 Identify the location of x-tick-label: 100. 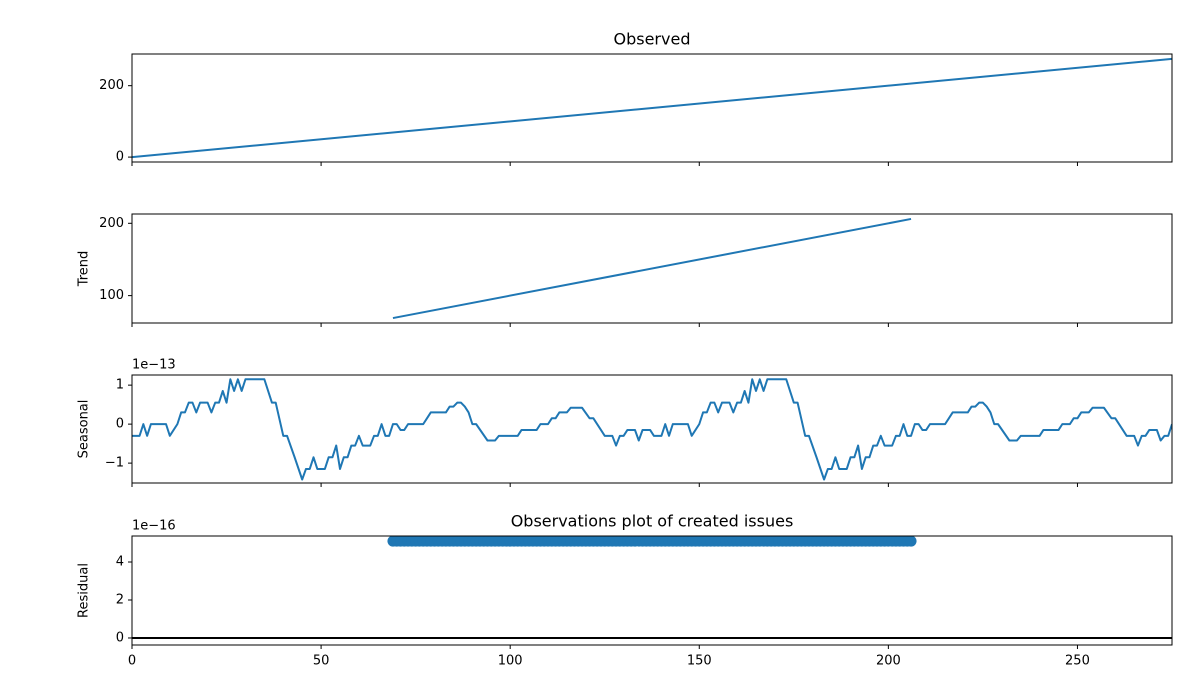
(510, 661).